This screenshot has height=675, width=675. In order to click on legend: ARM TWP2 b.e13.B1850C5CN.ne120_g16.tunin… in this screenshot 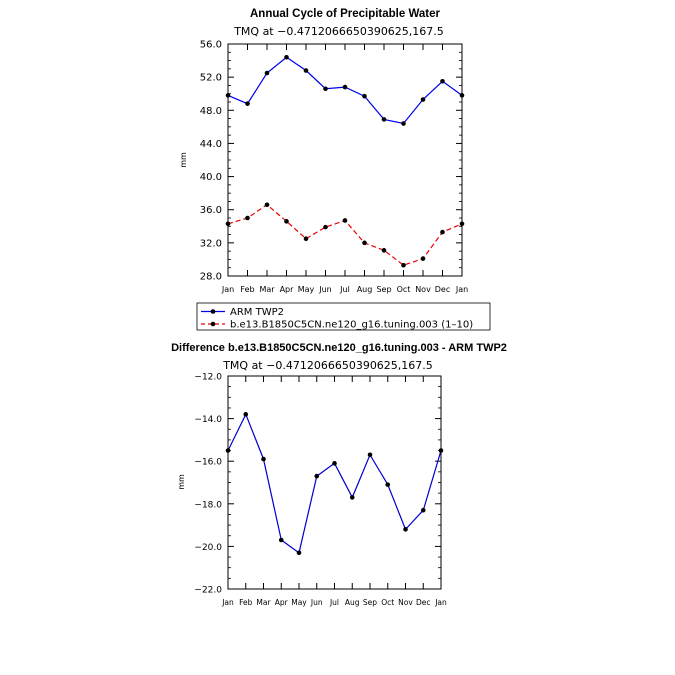, I will do `click(343, 316)`.